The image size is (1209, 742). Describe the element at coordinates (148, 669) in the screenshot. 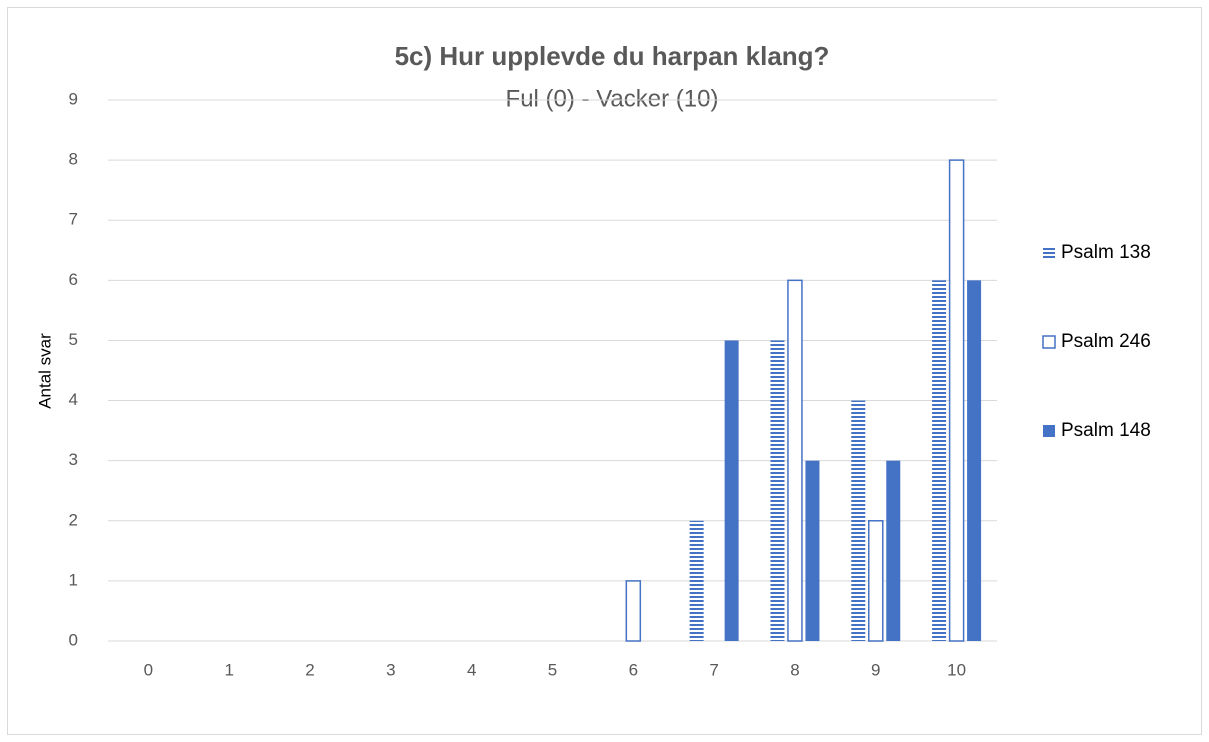

I see `x-tick-label: 0` at that location.